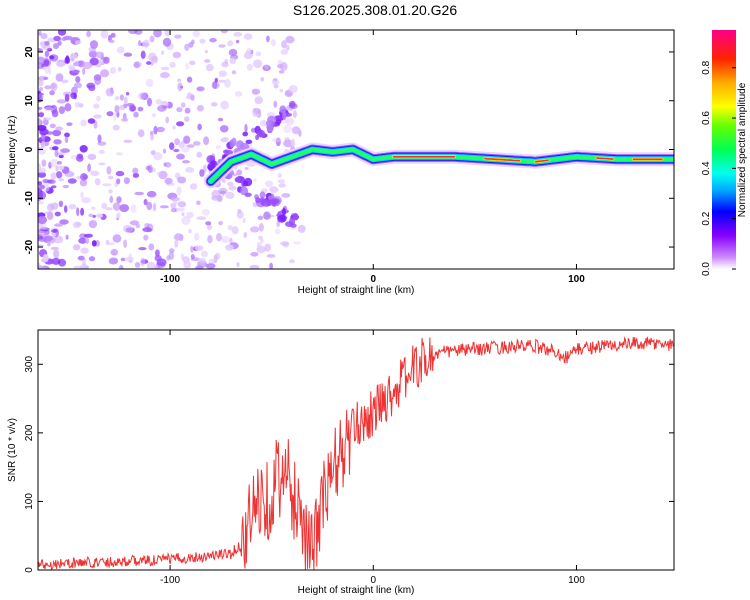 The height and width of the screenshot is (600, 750). I want to click on y-tick-label: 20, so click(29, 52).